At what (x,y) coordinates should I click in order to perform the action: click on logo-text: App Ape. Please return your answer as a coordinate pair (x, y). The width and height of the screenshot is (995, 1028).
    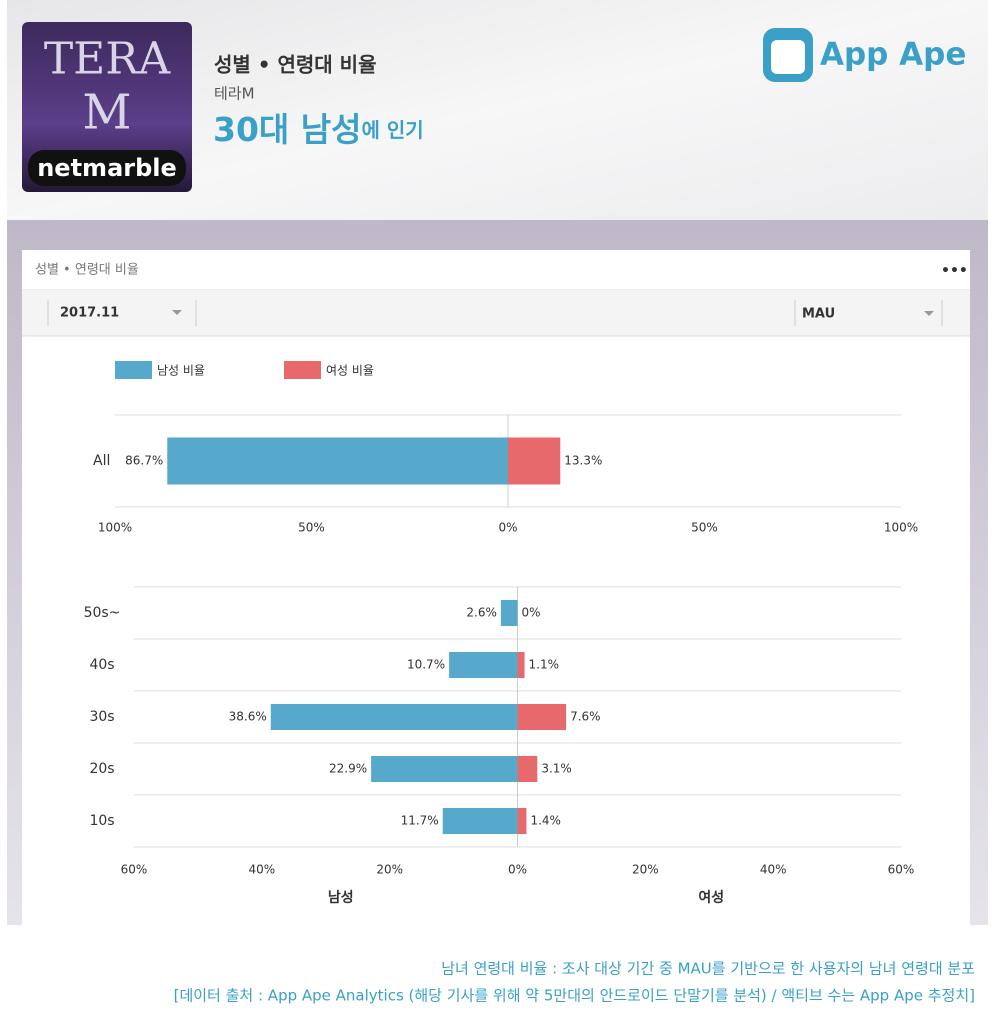
    Looking at the image, I should click on (893, 55).